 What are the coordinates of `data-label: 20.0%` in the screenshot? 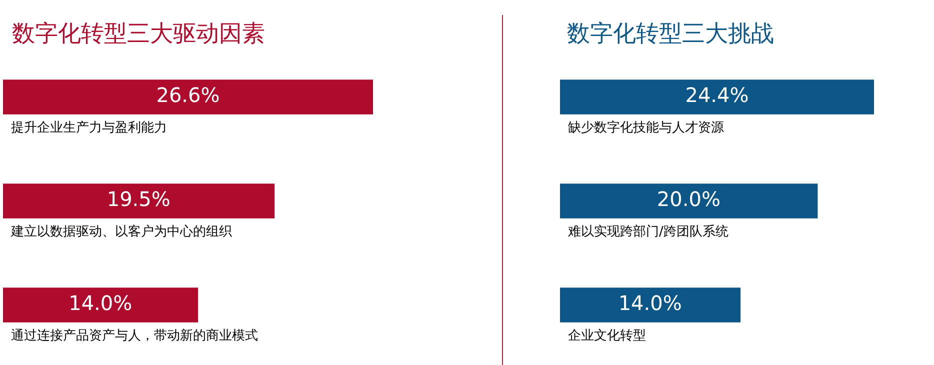 It's located at (688, 199).